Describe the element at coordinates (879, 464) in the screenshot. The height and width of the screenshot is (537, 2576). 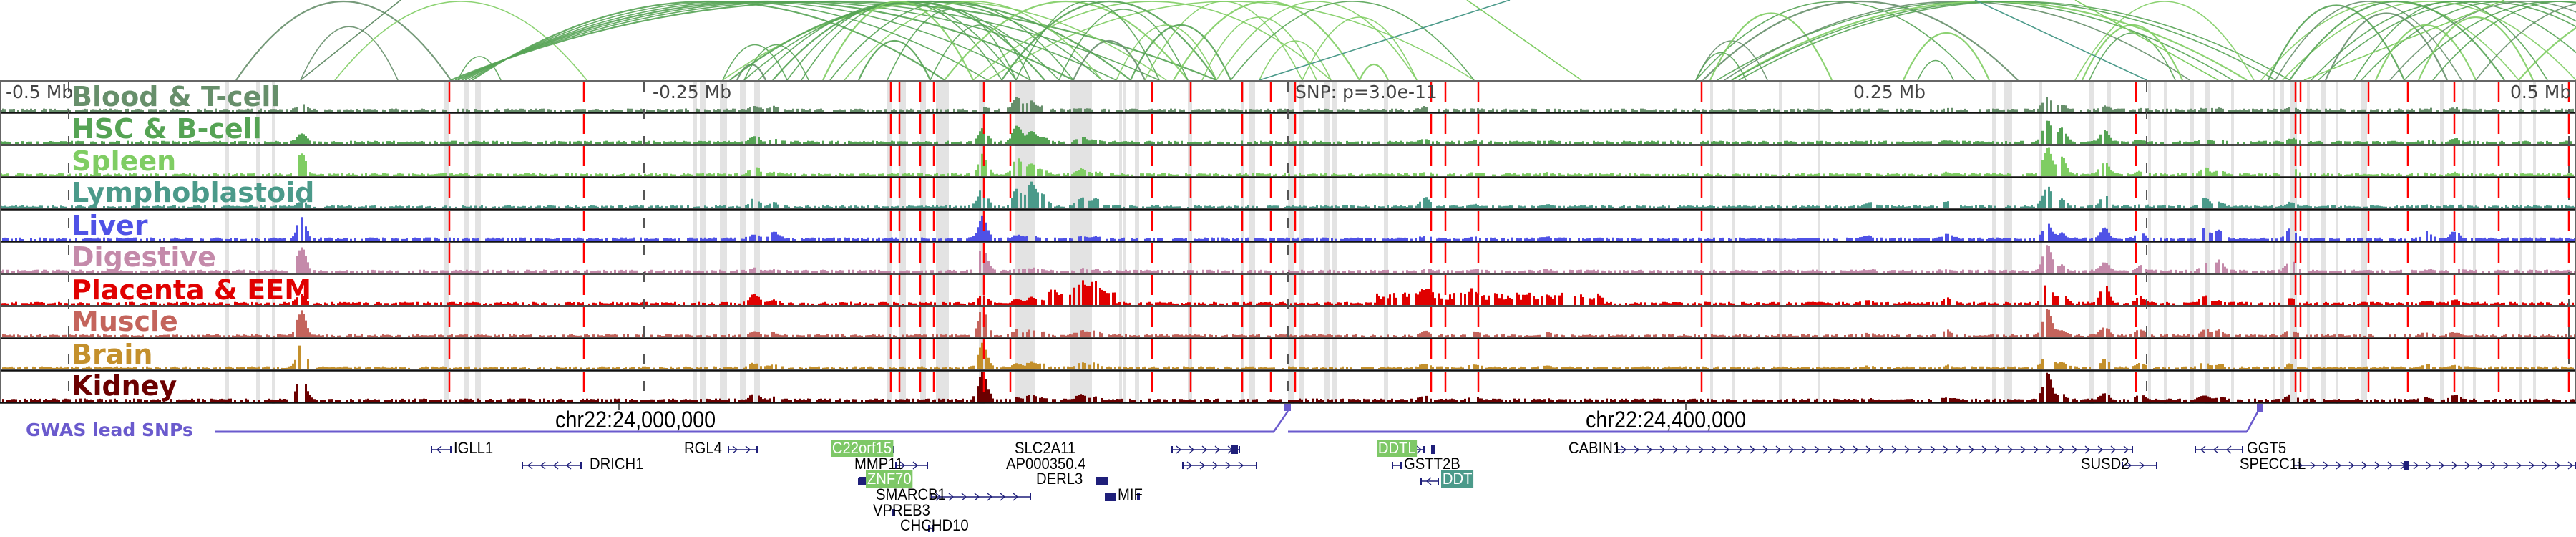
I see `gene-mmp11: MMP11` at that location.